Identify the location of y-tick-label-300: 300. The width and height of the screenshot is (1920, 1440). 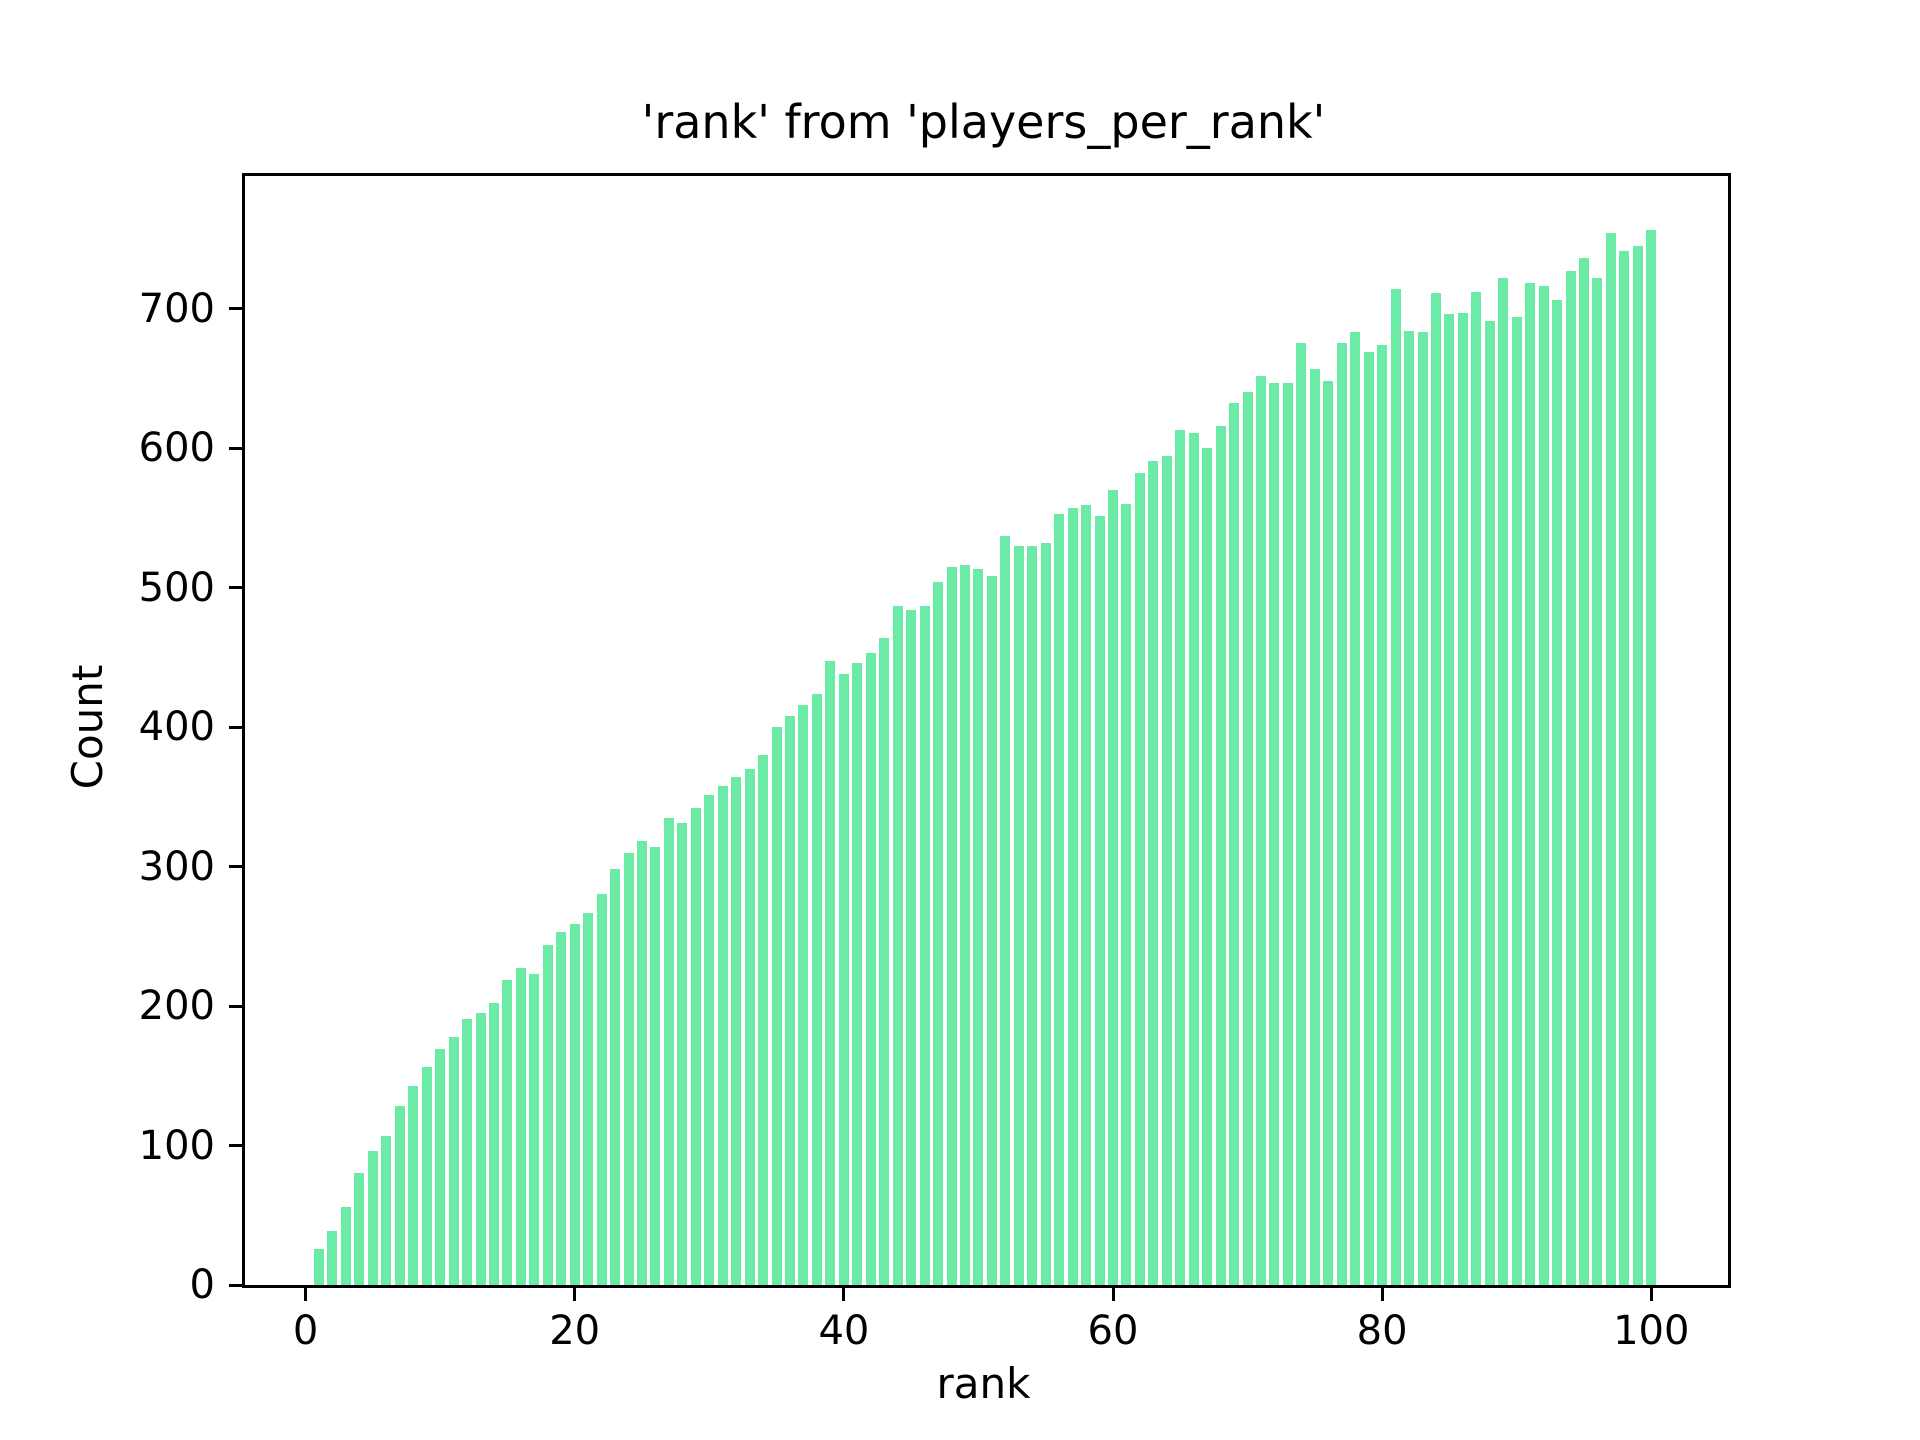
(176, 866).